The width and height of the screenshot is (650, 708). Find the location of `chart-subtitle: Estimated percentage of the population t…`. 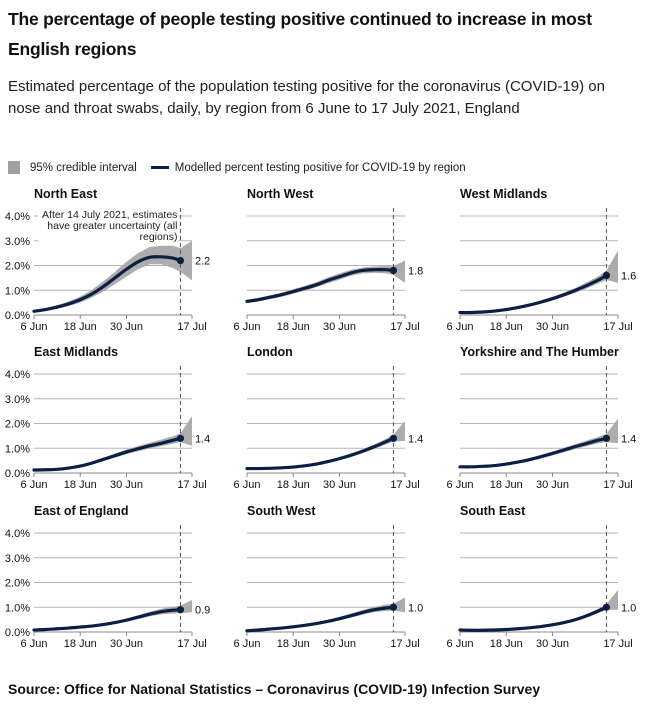

chart-subtitle: Estimated percentage of the population t… is located at coordinates (306, 97).